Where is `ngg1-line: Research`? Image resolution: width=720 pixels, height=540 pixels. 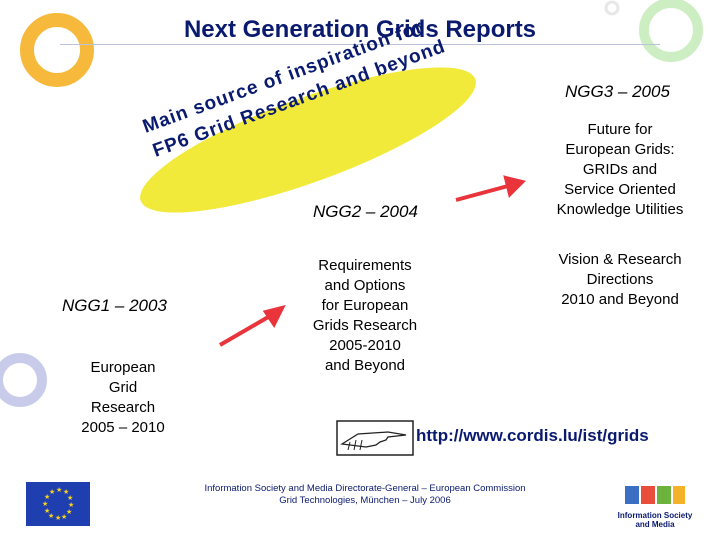
ngg1-line: Research is located at coordinates (123, 407).